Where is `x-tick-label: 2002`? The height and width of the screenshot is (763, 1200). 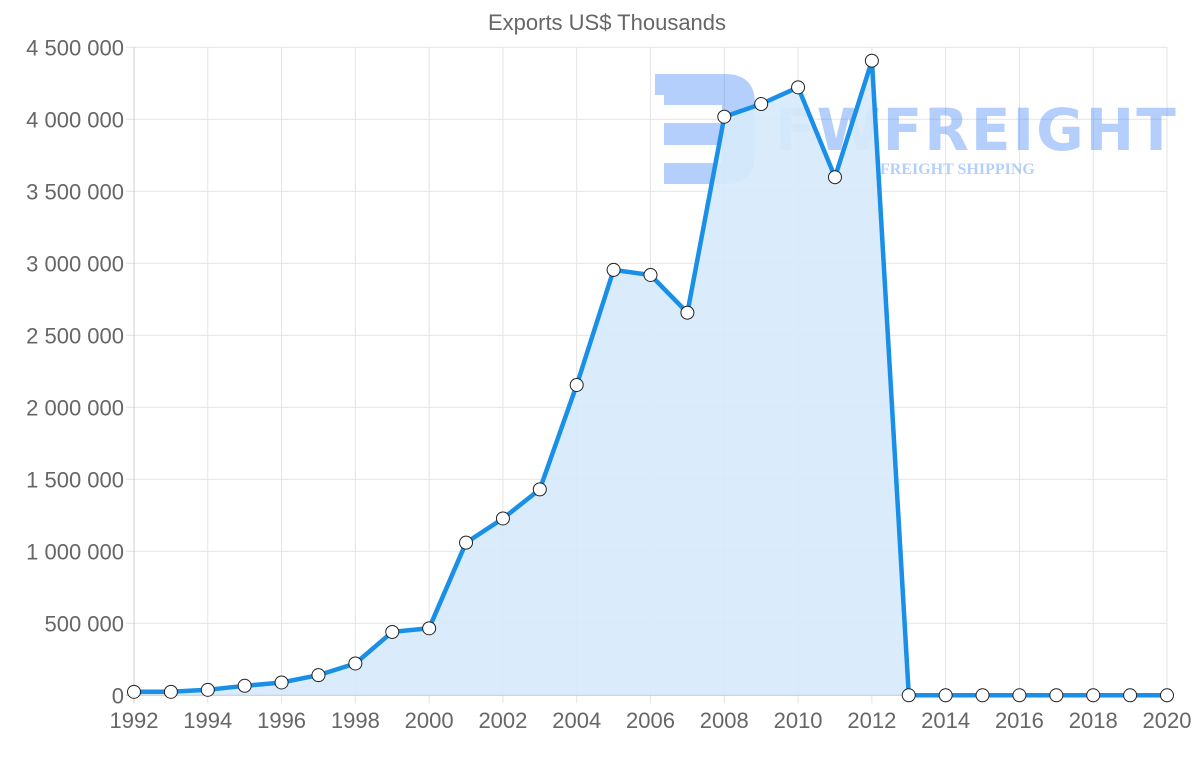 x-tick-label: 2002 is located at coordinates (502, 720).